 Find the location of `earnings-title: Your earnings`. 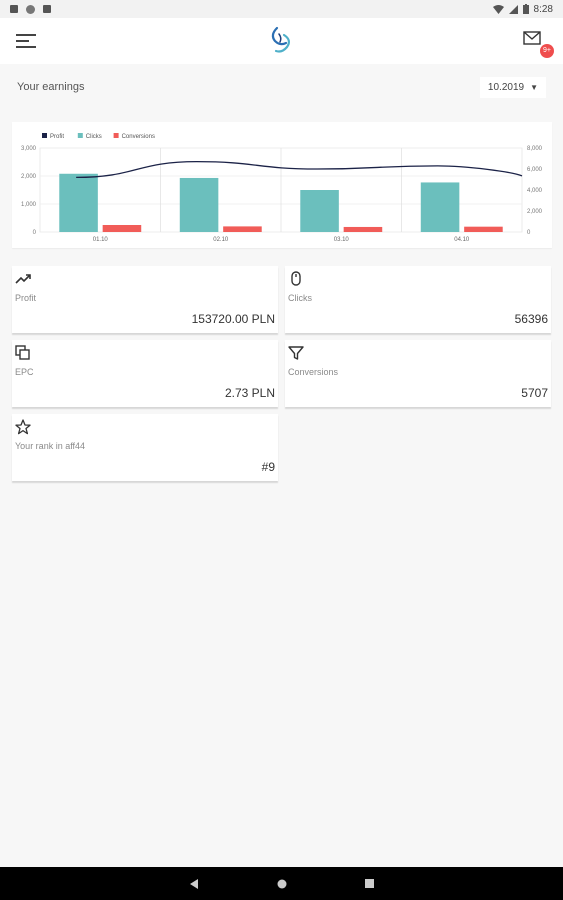

earnings-title: Your earnings is located at coordinates (51, 87).